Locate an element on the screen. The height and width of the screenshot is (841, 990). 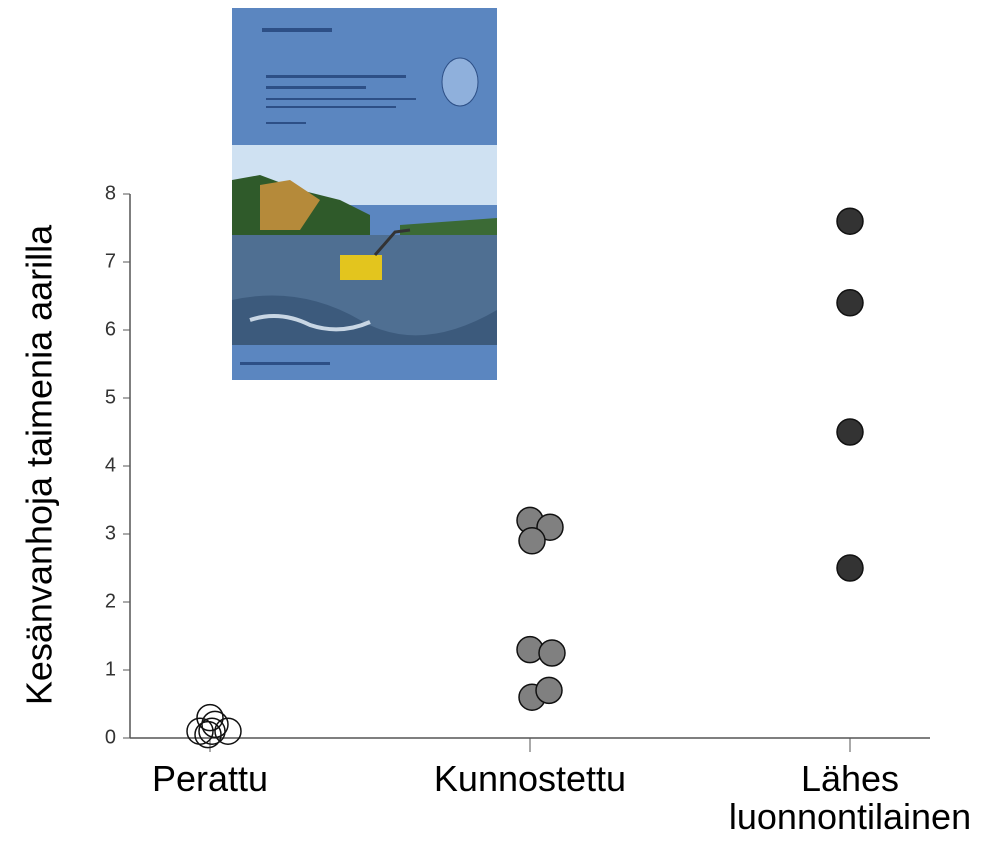
x-tick-label: Kunnostettu is located at coordinates (530, 778).